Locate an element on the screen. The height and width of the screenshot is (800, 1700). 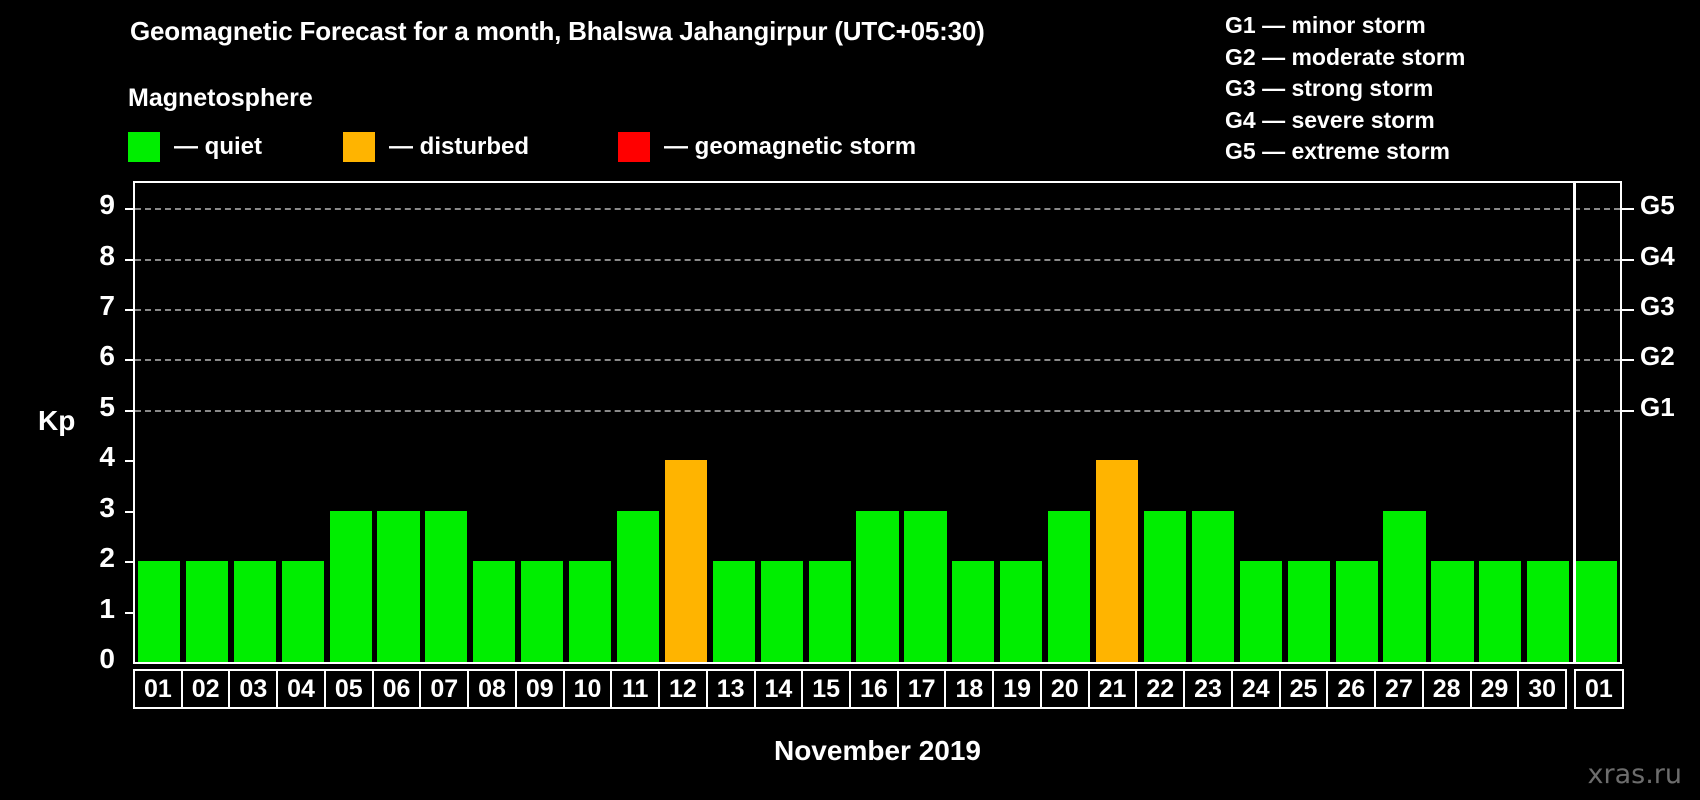
day-label-16: 17 is located at coordinates (921, 689).